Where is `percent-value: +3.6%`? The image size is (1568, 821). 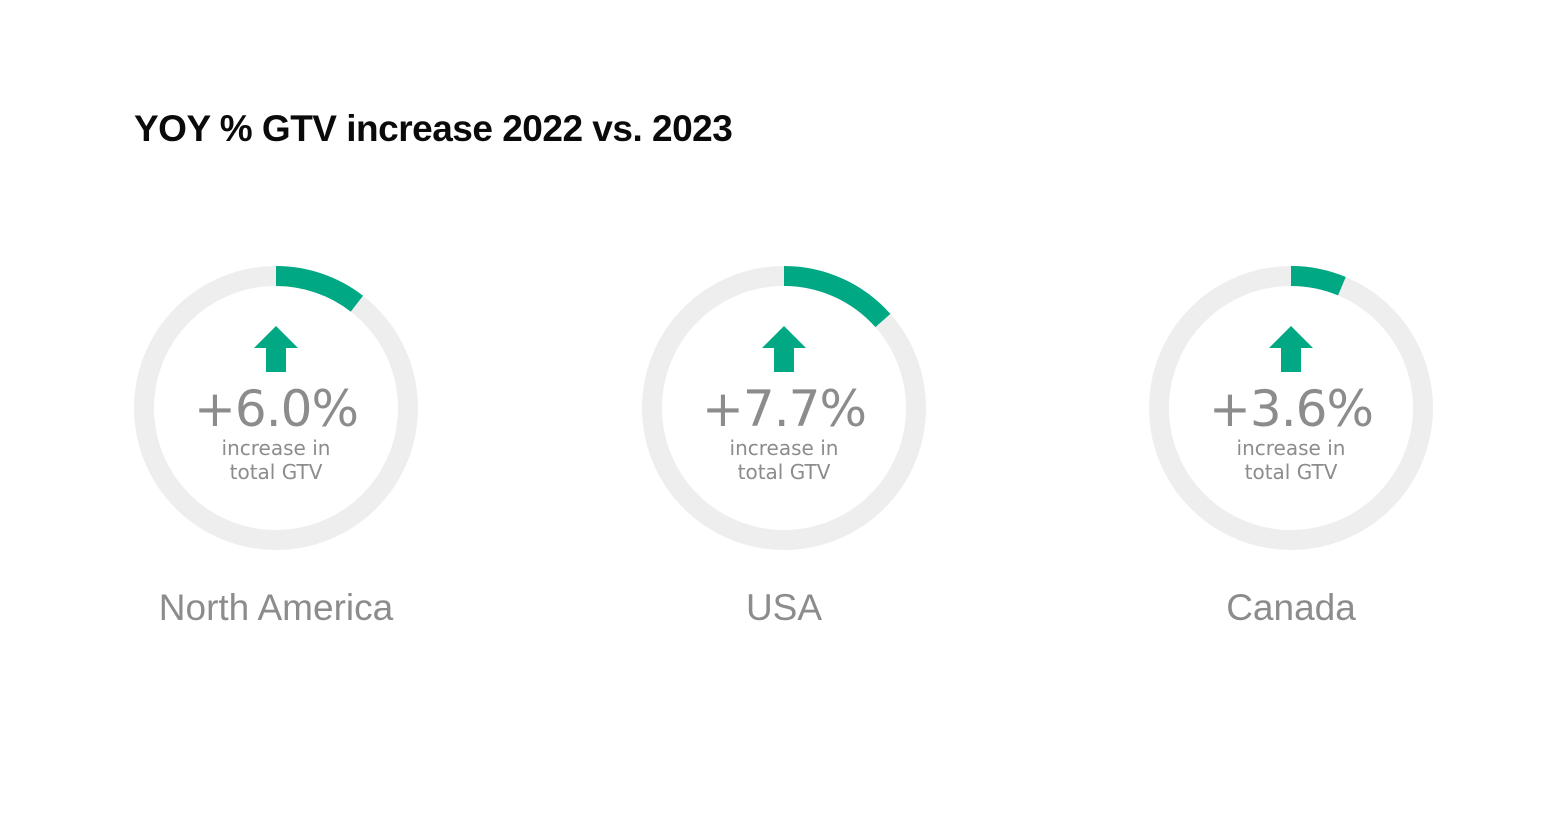 percent-value: +3.6% is located at coordinates (1291, 409).